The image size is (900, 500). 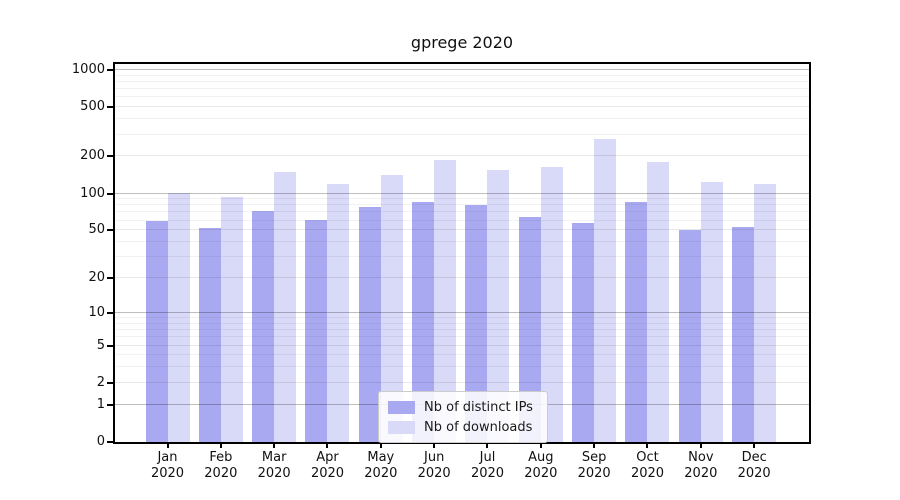 I want to click on bar-dec-downloads, so click(x=765, y=313).